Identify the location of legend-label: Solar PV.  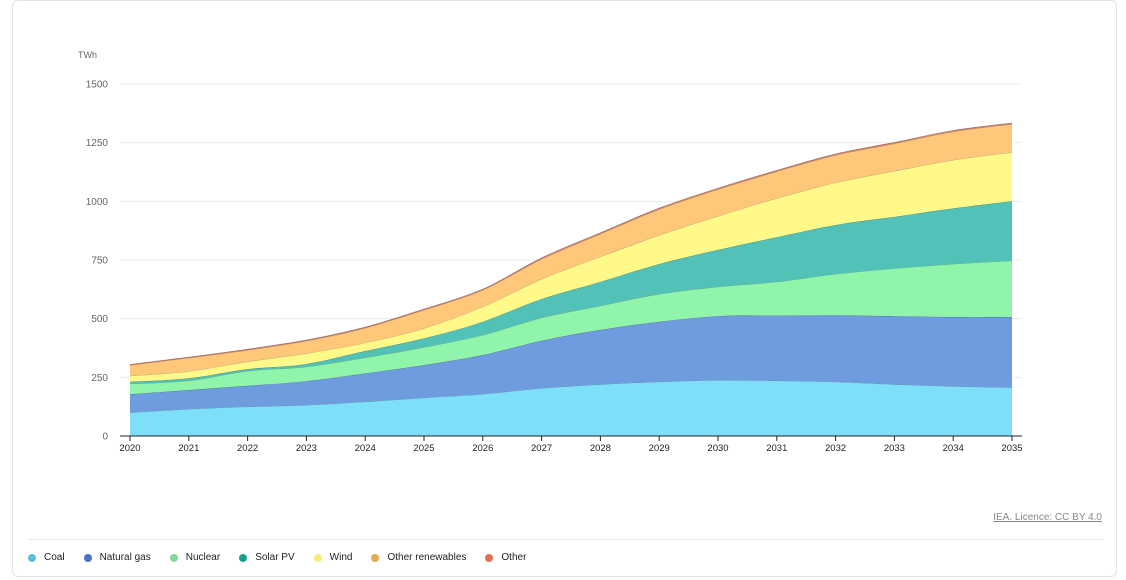
(275, 557).